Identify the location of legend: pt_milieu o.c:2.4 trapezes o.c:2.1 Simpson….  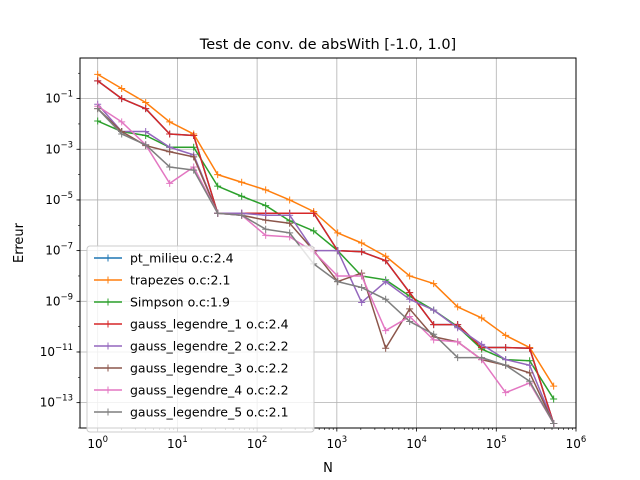
(200, 339).